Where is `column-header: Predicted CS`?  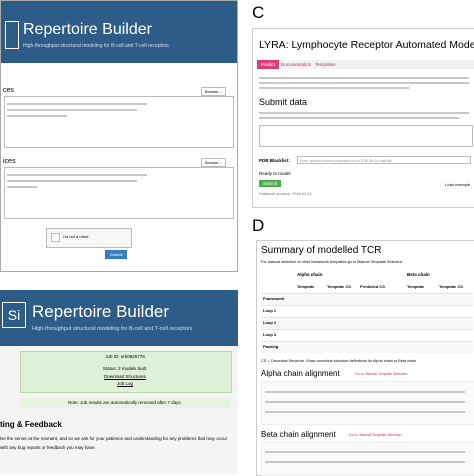 column-header: Predicted CS is located at coordinates (372, 286).